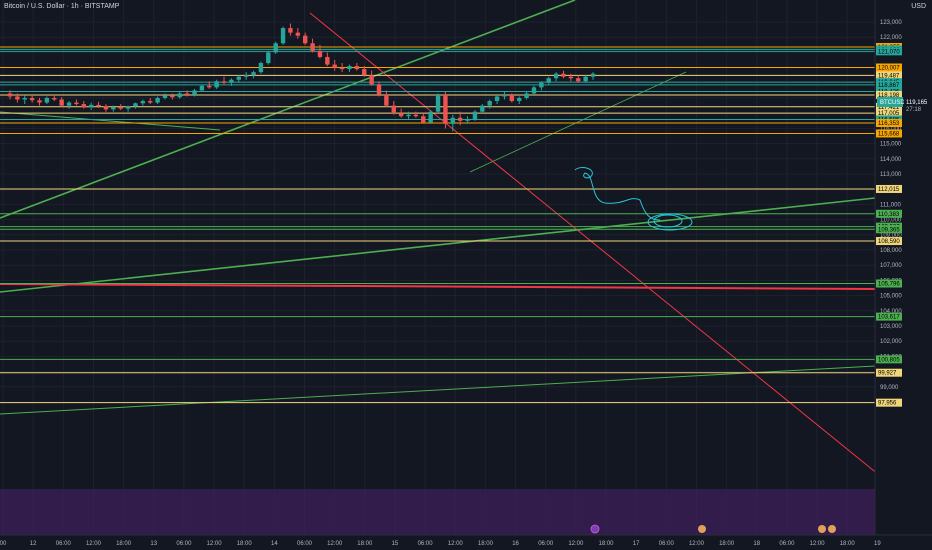 This screenshot has width=932, height=550. Describe the element at coordinates (917, 103) in the screenshot. I see `symbol-tag-price: 119,165` at that location.